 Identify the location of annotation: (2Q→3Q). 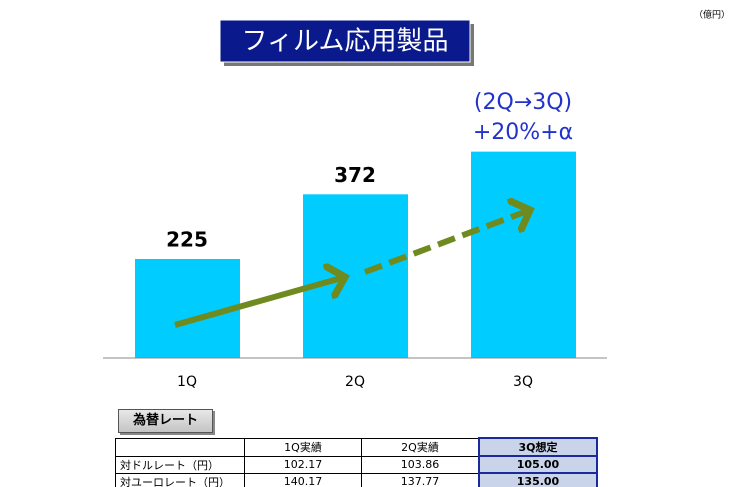
(523, 102).